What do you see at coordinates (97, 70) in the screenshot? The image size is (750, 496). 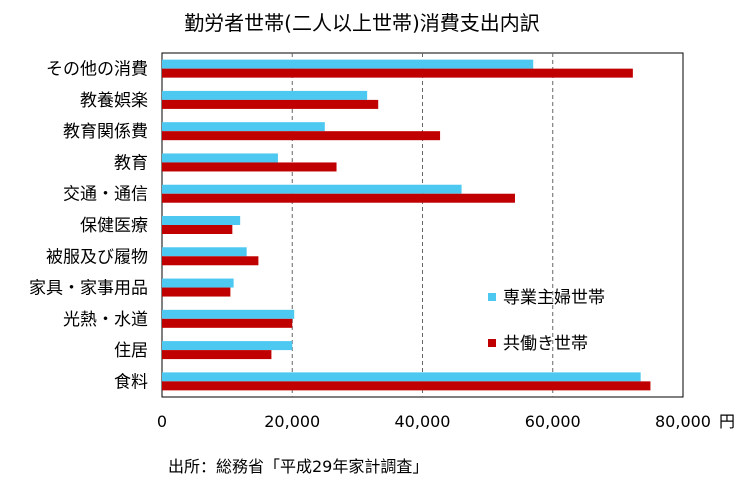 I see `category-label: その他の消費` at bounding box center [97, 70].